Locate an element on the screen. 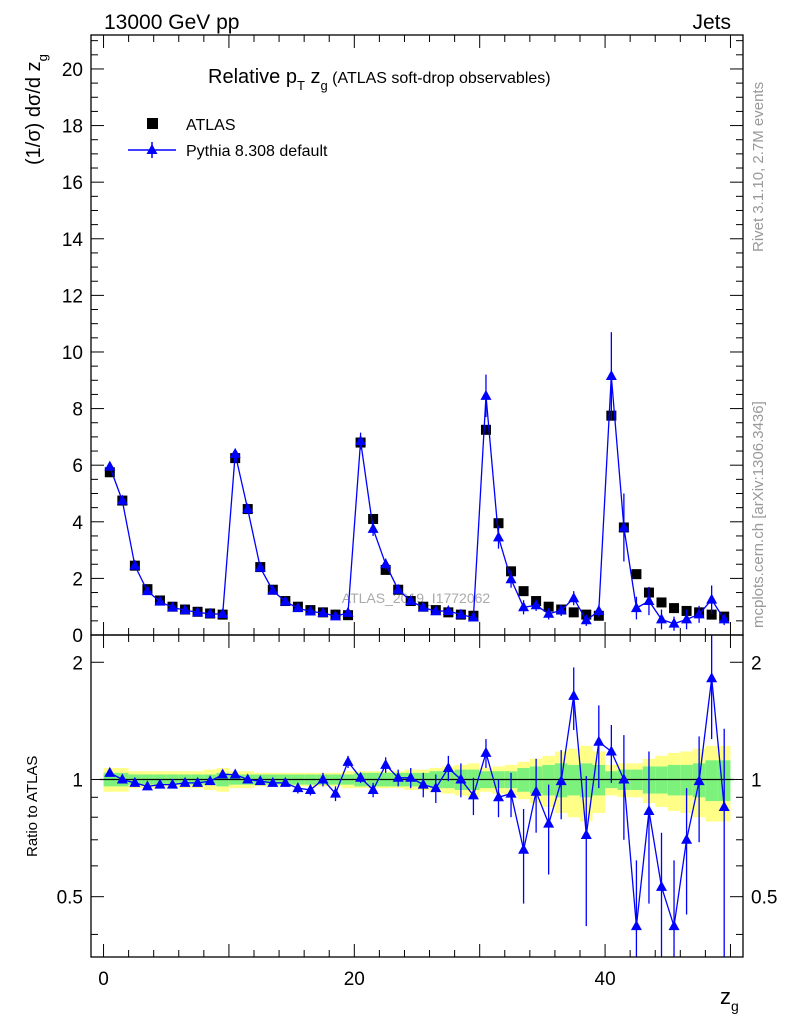 The width and height of the screenshot is (786, 1024). header-left-label: 13000 GeV pp is located at coordinates (171, 22).